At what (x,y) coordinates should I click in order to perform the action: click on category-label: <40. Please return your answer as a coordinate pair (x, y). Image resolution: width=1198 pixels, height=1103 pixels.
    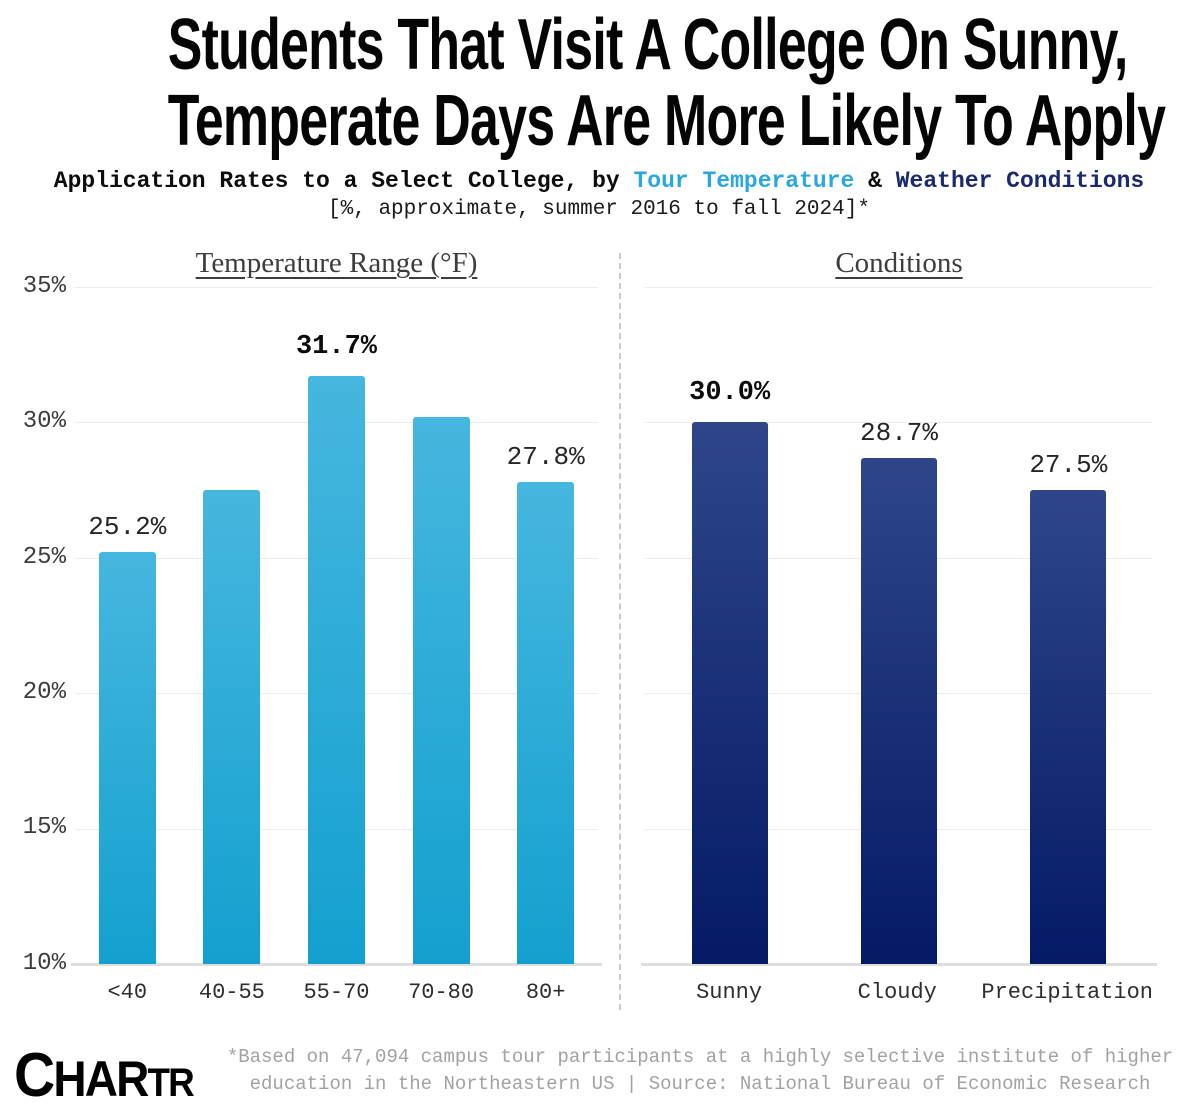
    Looking at the image, I should click on (127, 992).